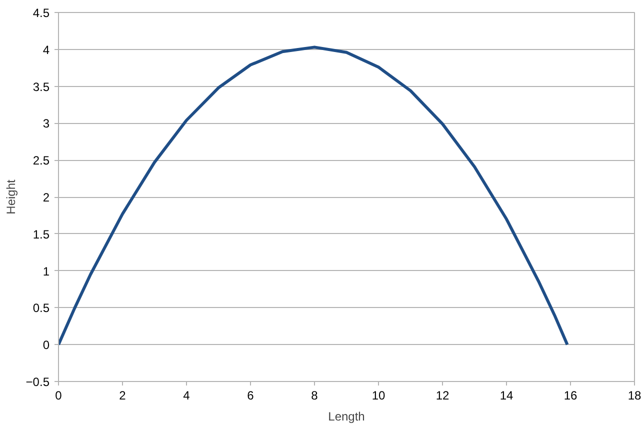 This screenshot has height=428, width=642. I want to click on y-tick-label: 0, so click(46, 345).